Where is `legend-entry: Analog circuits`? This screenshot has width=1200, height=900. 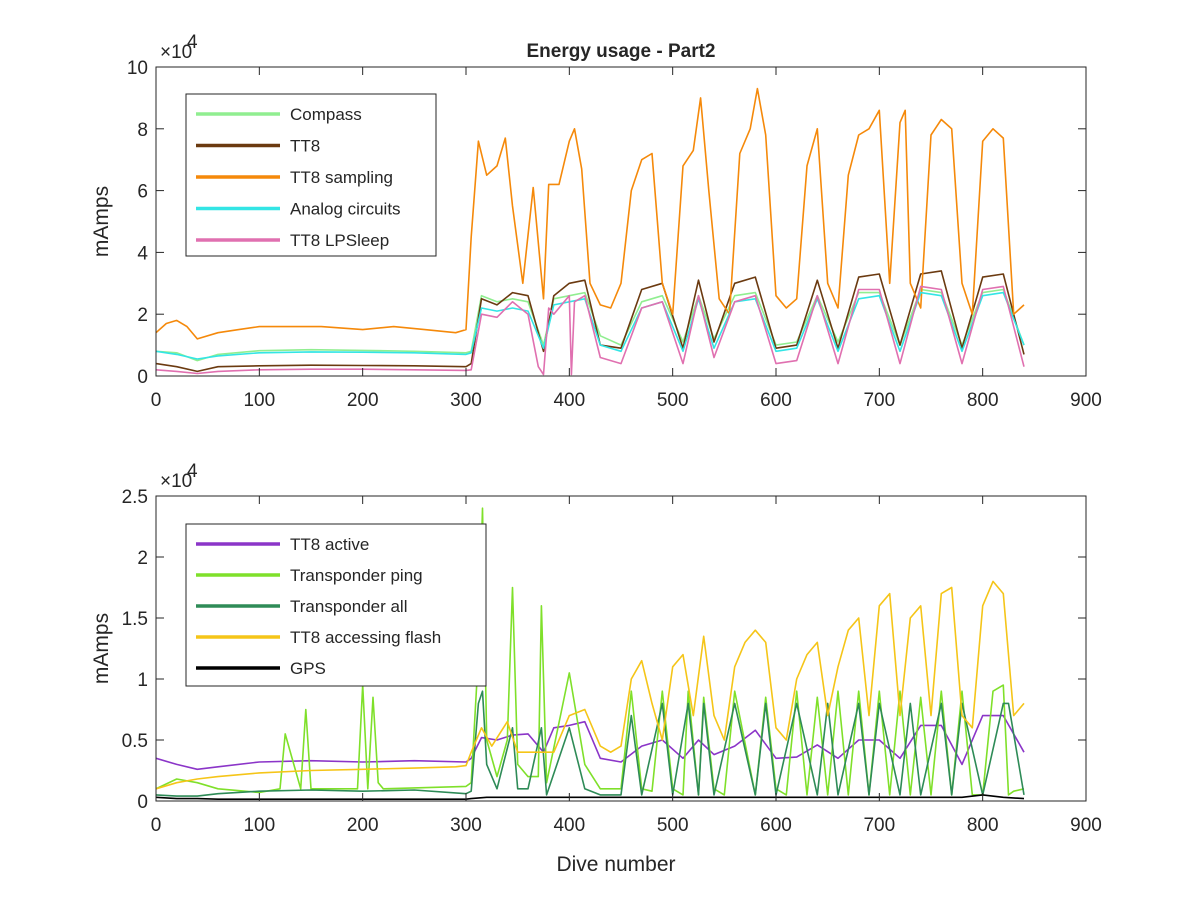
legend-entry: Analog circuits is located at coordinates (345, 209).